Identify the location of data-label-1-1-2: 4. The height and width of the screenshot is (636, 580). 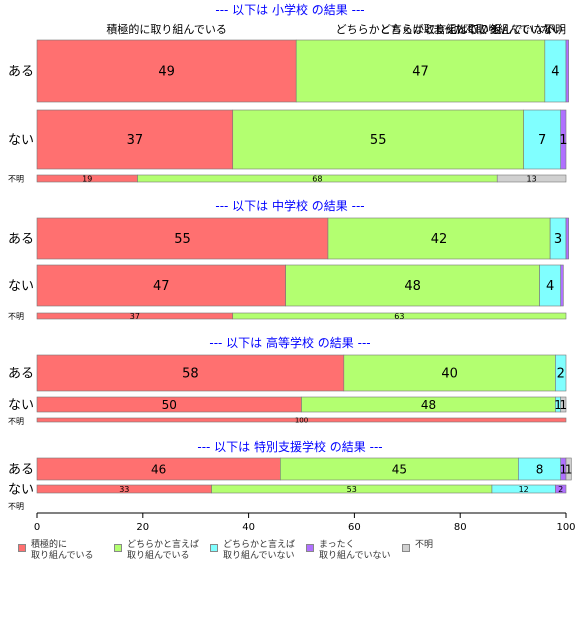
(550, 286).